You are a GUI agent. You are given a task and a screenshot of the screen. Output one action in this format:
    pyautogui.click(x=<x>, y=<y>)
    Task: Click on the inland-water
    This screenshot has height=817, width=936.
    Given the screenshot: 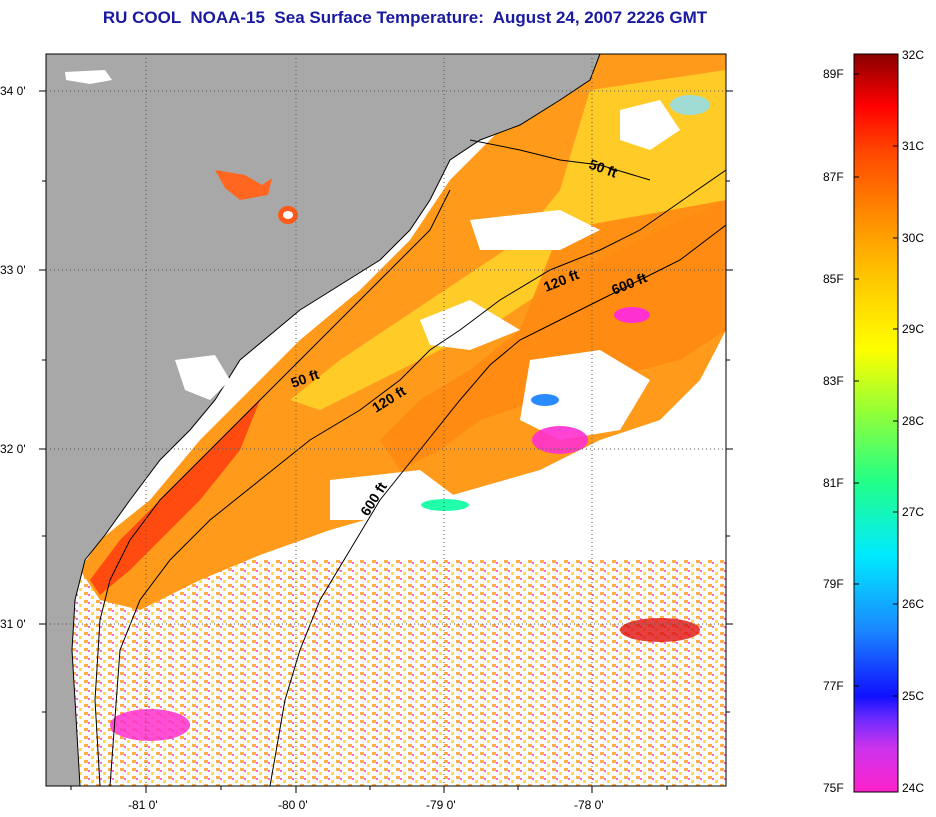 What is the action you would take?
    pyautogui.click(x=147, y=235)
    